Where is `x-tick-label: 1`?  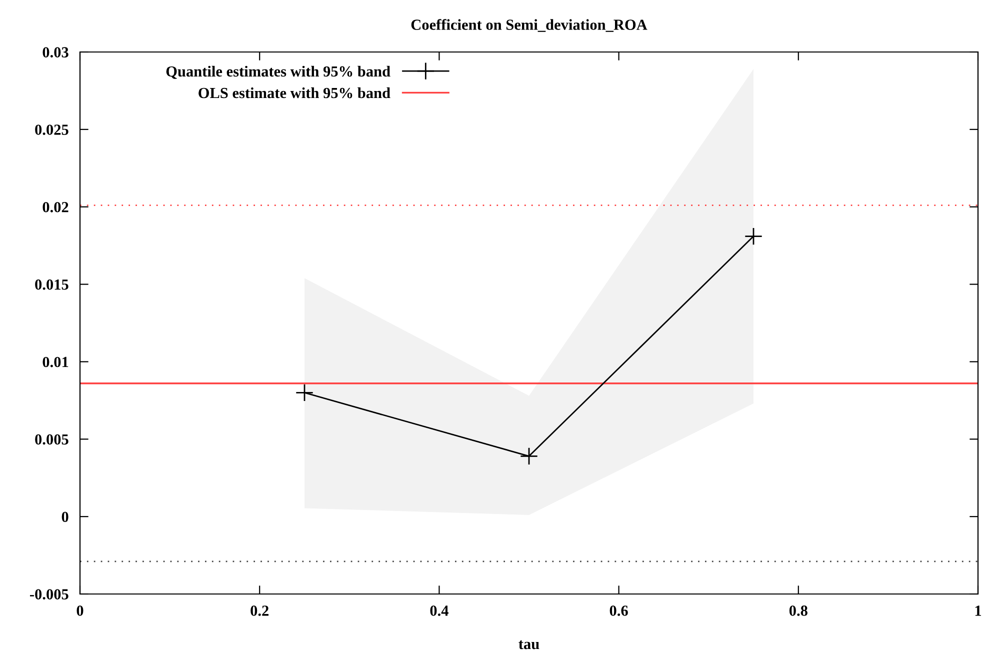
x-tick-label: 1 is located at coordinates (978, 611).